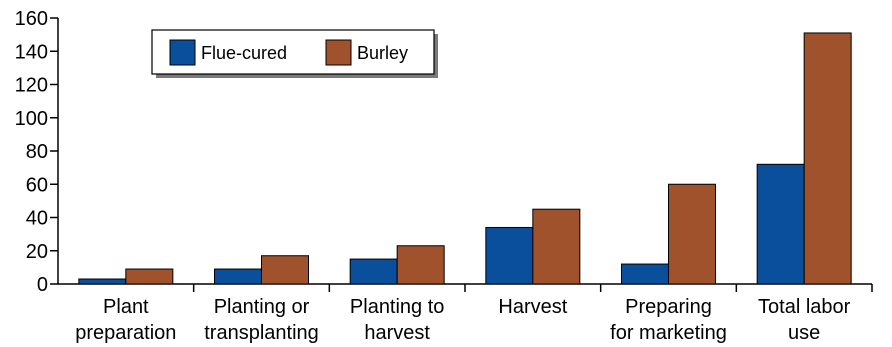 Image resolution: width=892 pixels, height=347 pixels. I want to click on x-category-label: use, so click(804, 333).